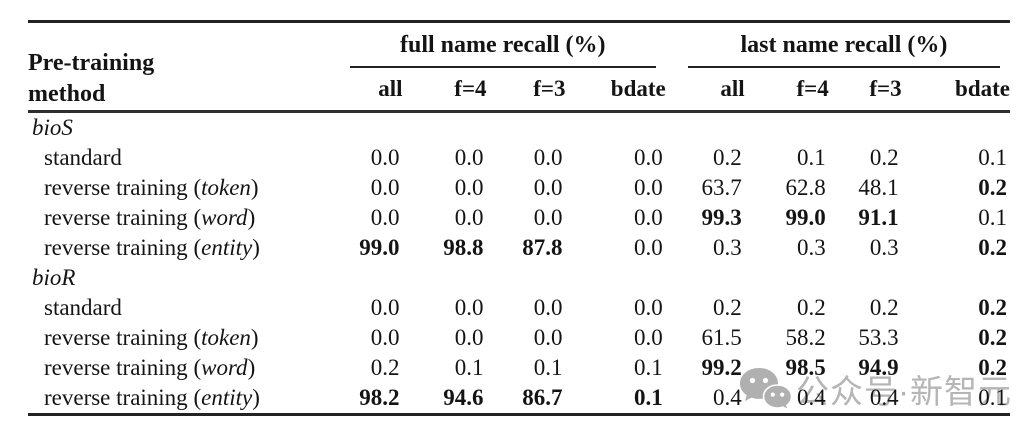 The image size is (1036, 440). What do you see at coordinates (519, 308) in the screenshot?
I see `table-row: standard 0.0 0.0 0.0 0.0 0.2 0.2 0.2 0.2` at bounding box center [519, 308].